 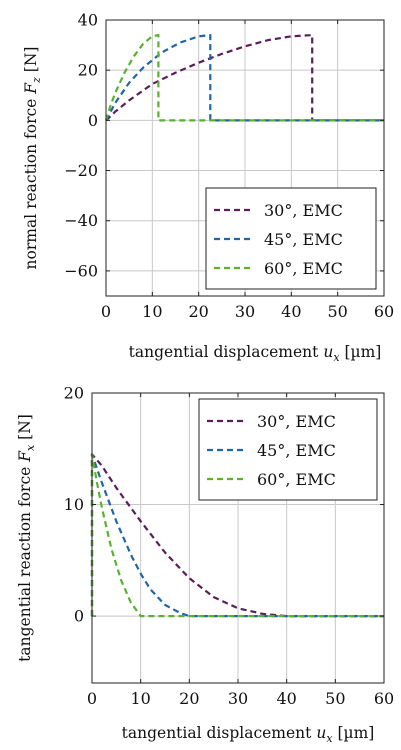 I want to click on series-group, so click(x=244, y=78).